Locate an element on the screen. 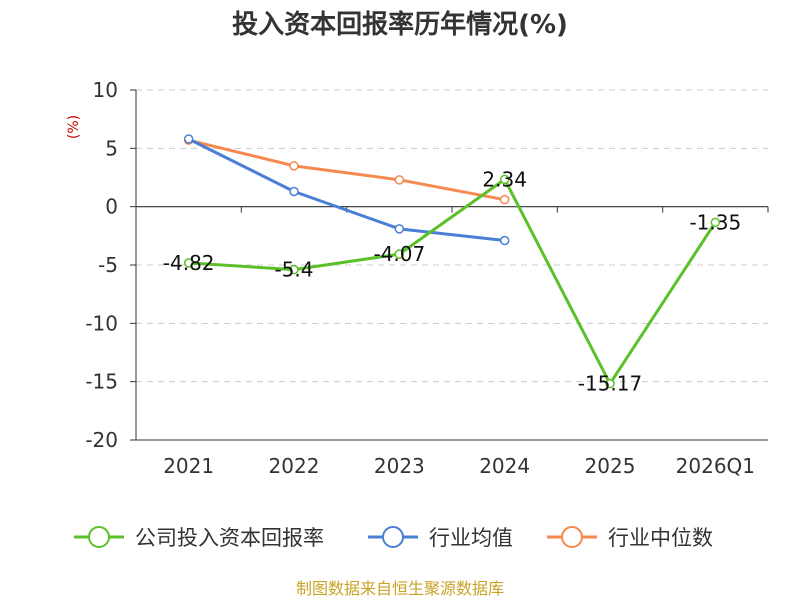  y-tick-label: -5 is located at coordinates (108, 265).